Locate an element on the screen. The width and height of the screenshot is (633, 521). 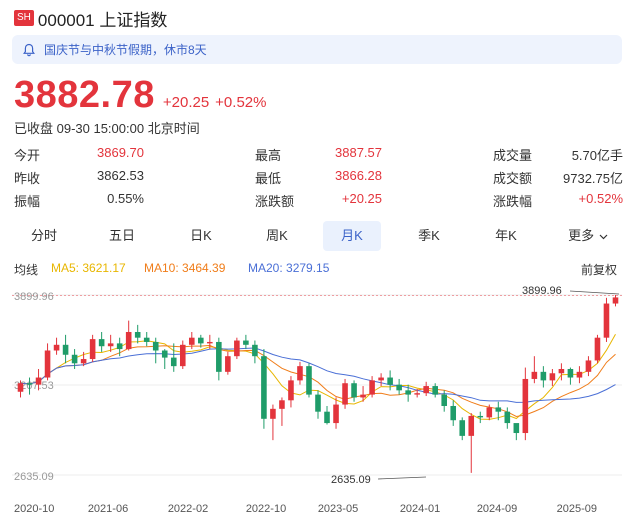
x-axis-label: 2023-05 is located at coordinates (338, 509).